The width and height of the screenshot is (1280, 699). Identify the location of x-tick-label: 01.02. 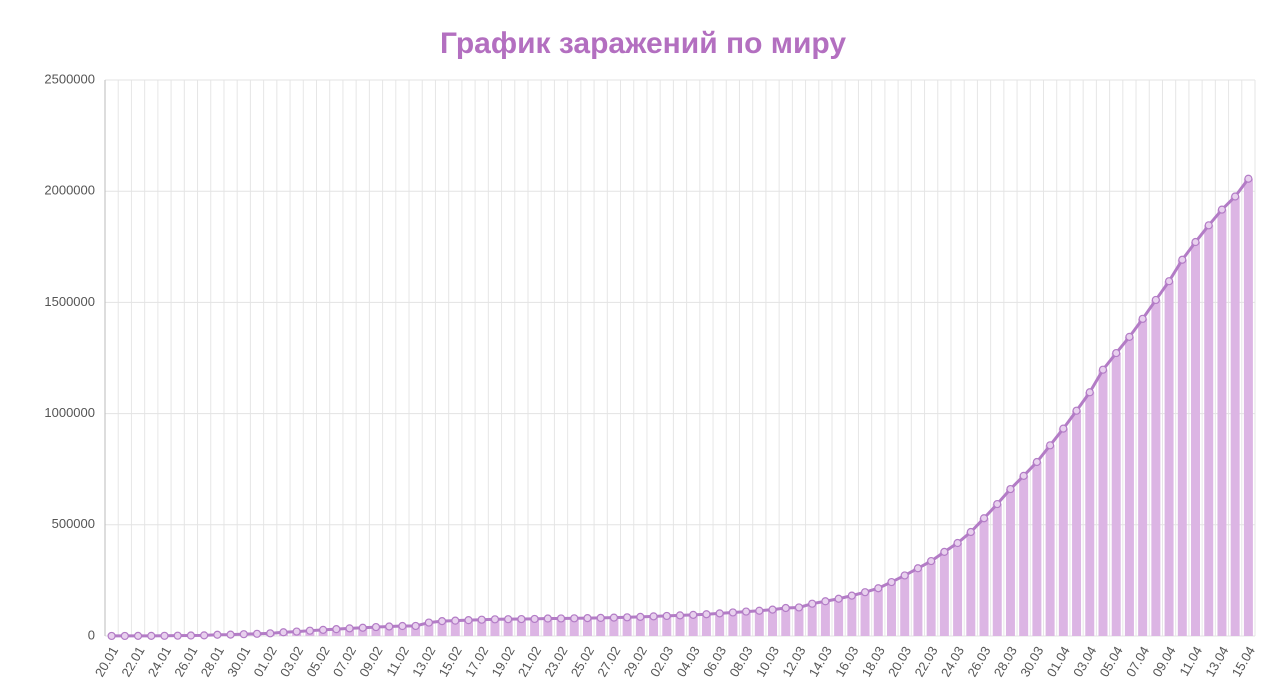
(265, 662).